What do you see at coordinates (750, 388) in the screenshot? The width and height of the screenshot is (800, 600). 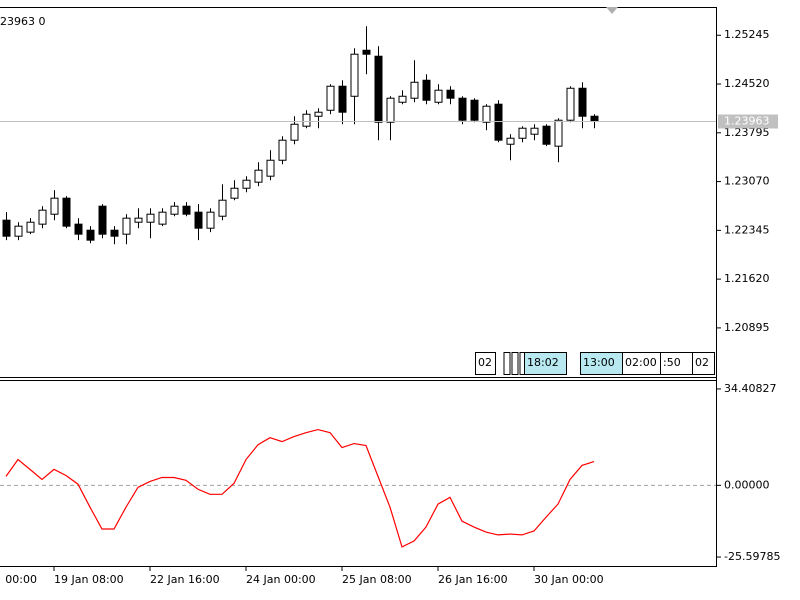 I see `y-tick-label: 34.40827` at bounding box center [750, 388].